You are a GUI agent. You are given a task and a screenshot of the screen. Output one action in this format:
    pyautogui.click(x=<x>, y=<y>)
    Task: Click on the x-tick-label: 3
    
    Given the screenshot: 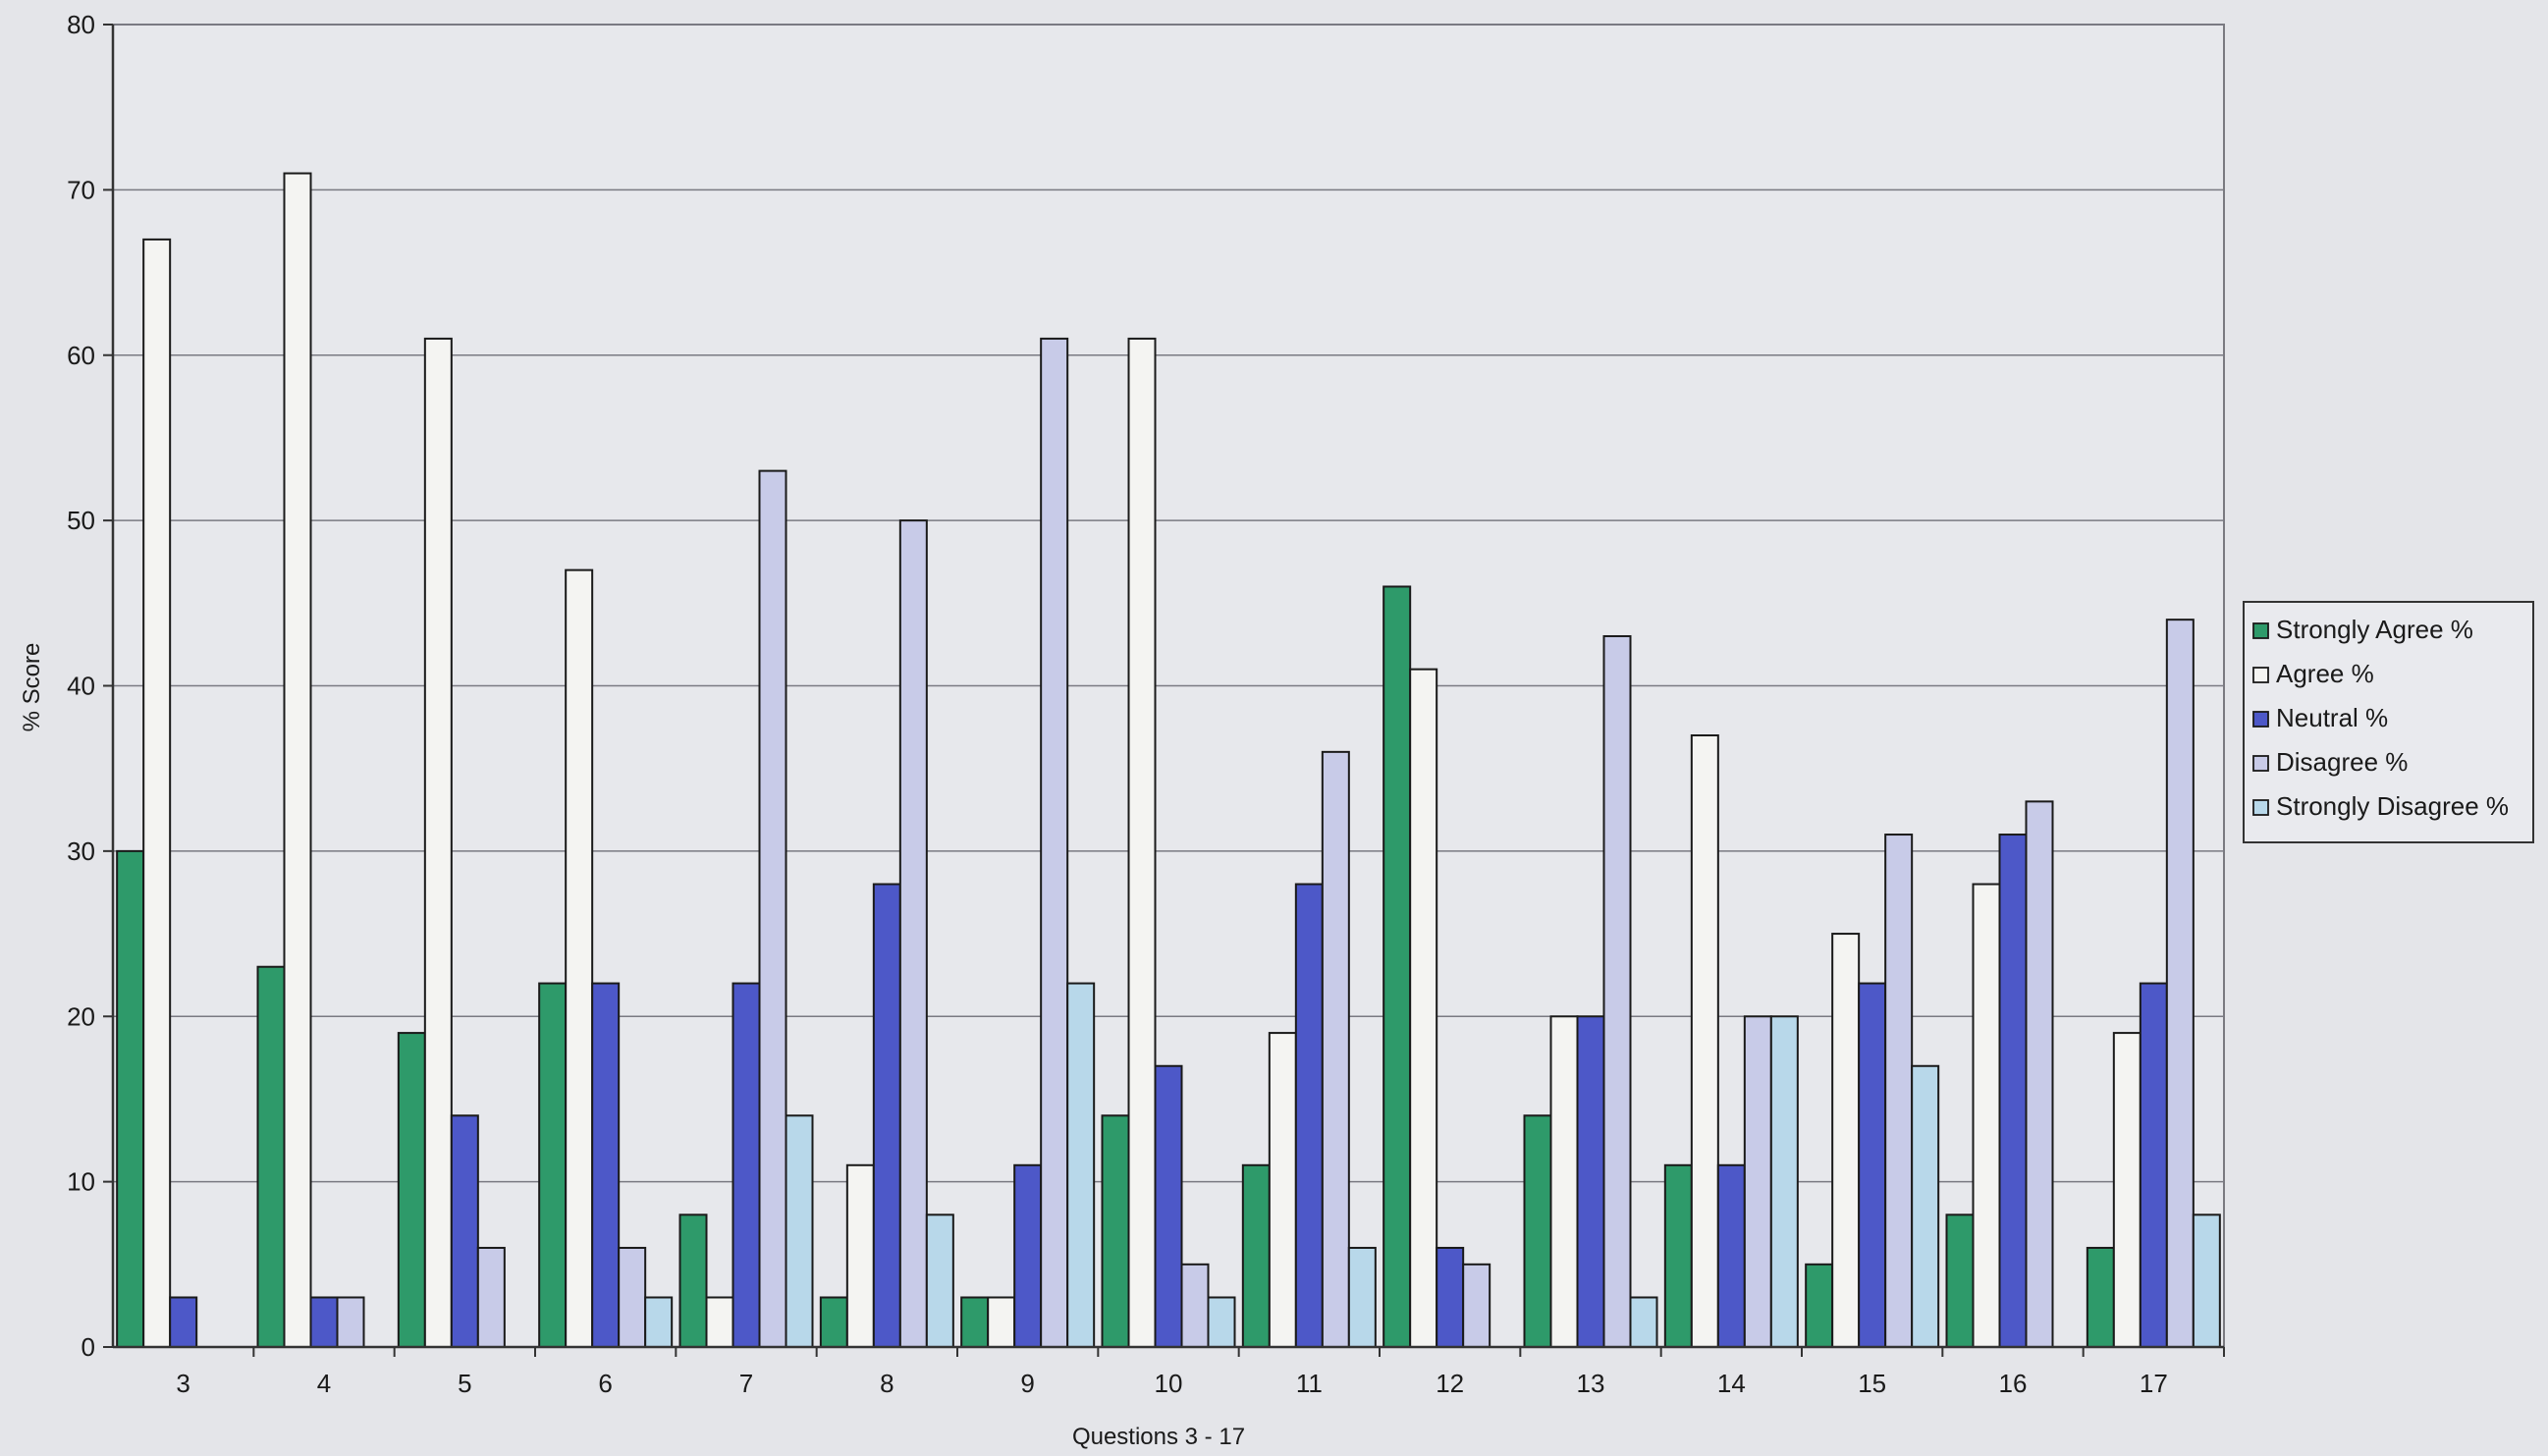 What is the action you would take?
    pyautogui.click(x=183, y=1383)
    